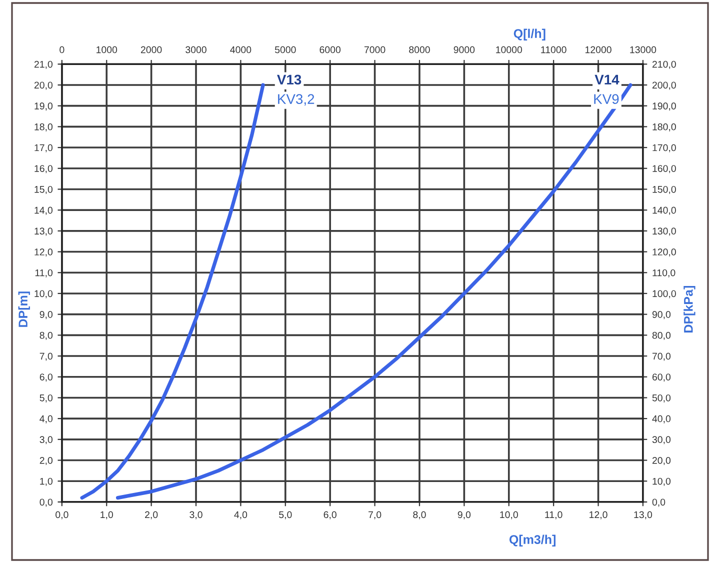 The height and width of the screenshot is (583, 720). I want to click on y-tick-label: 8,0, so click(46, 336).